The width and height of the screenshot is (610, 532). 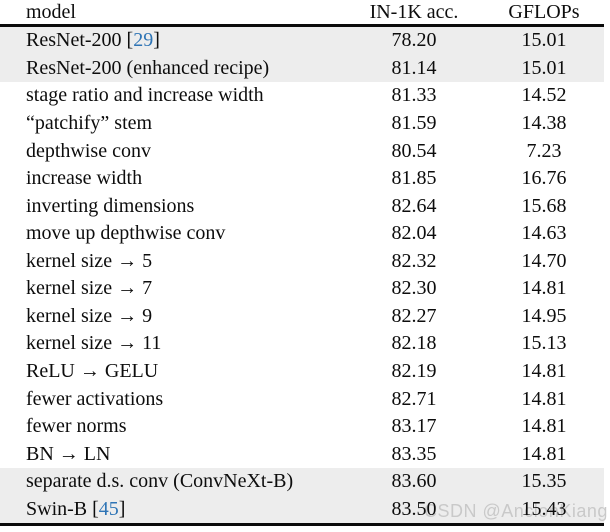 What do you see at coordinates (414, 67) in the screenshot?
I see `acc-cell: 81.14` at bounding box center [414, 67].